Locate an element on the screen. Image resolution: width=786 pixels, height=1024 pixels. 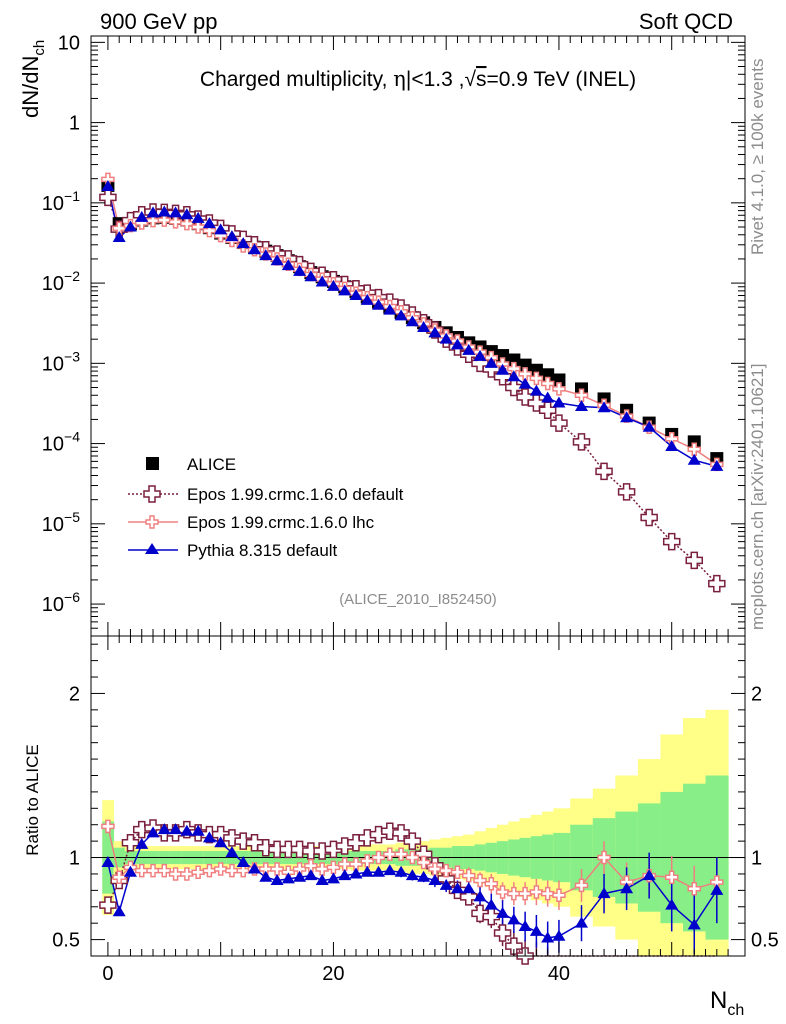
header-left: 900 GeV pp is located at coordinates (158, 21).